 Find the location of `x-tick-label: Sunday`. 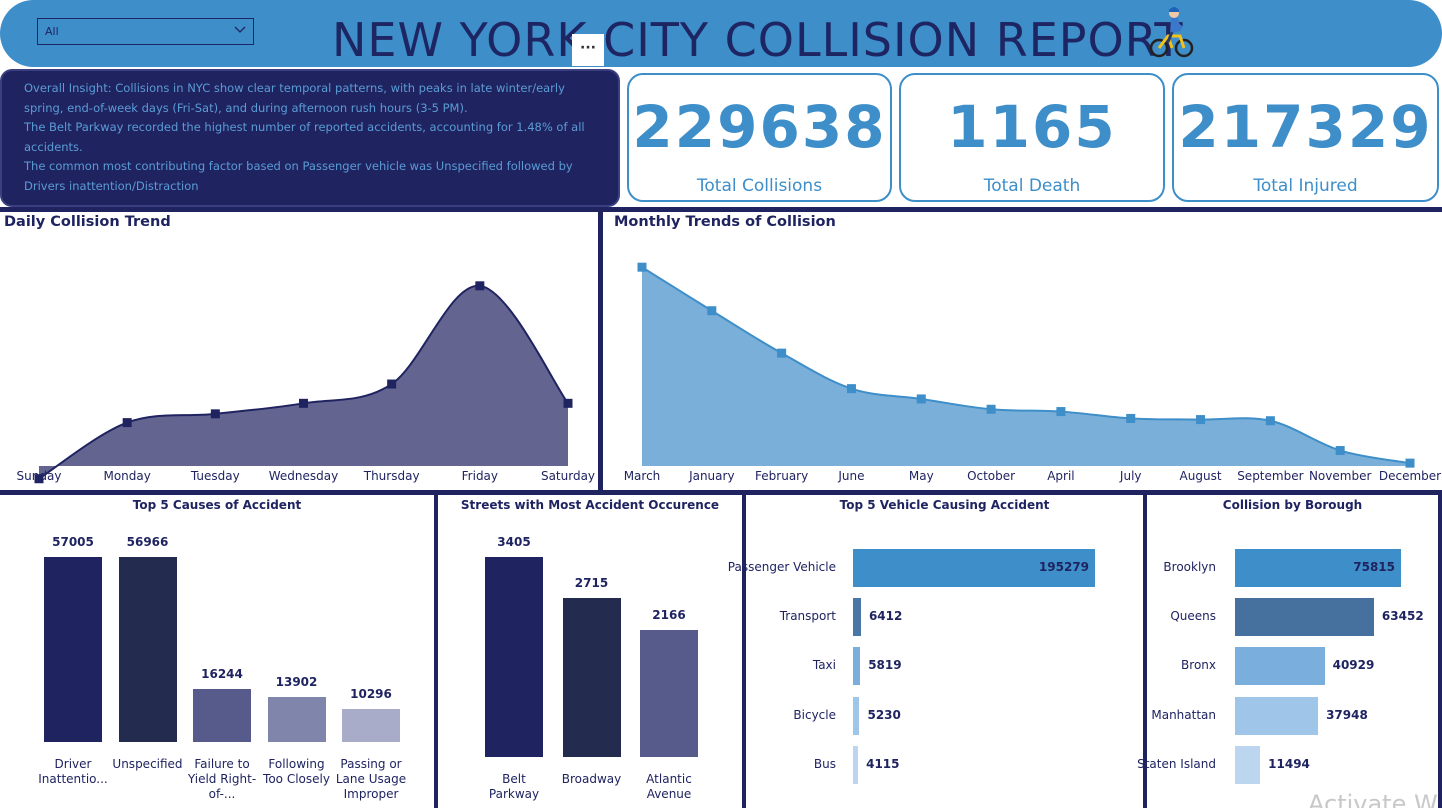

x-tick-label: Sunday is located at coordinates (39, 476).